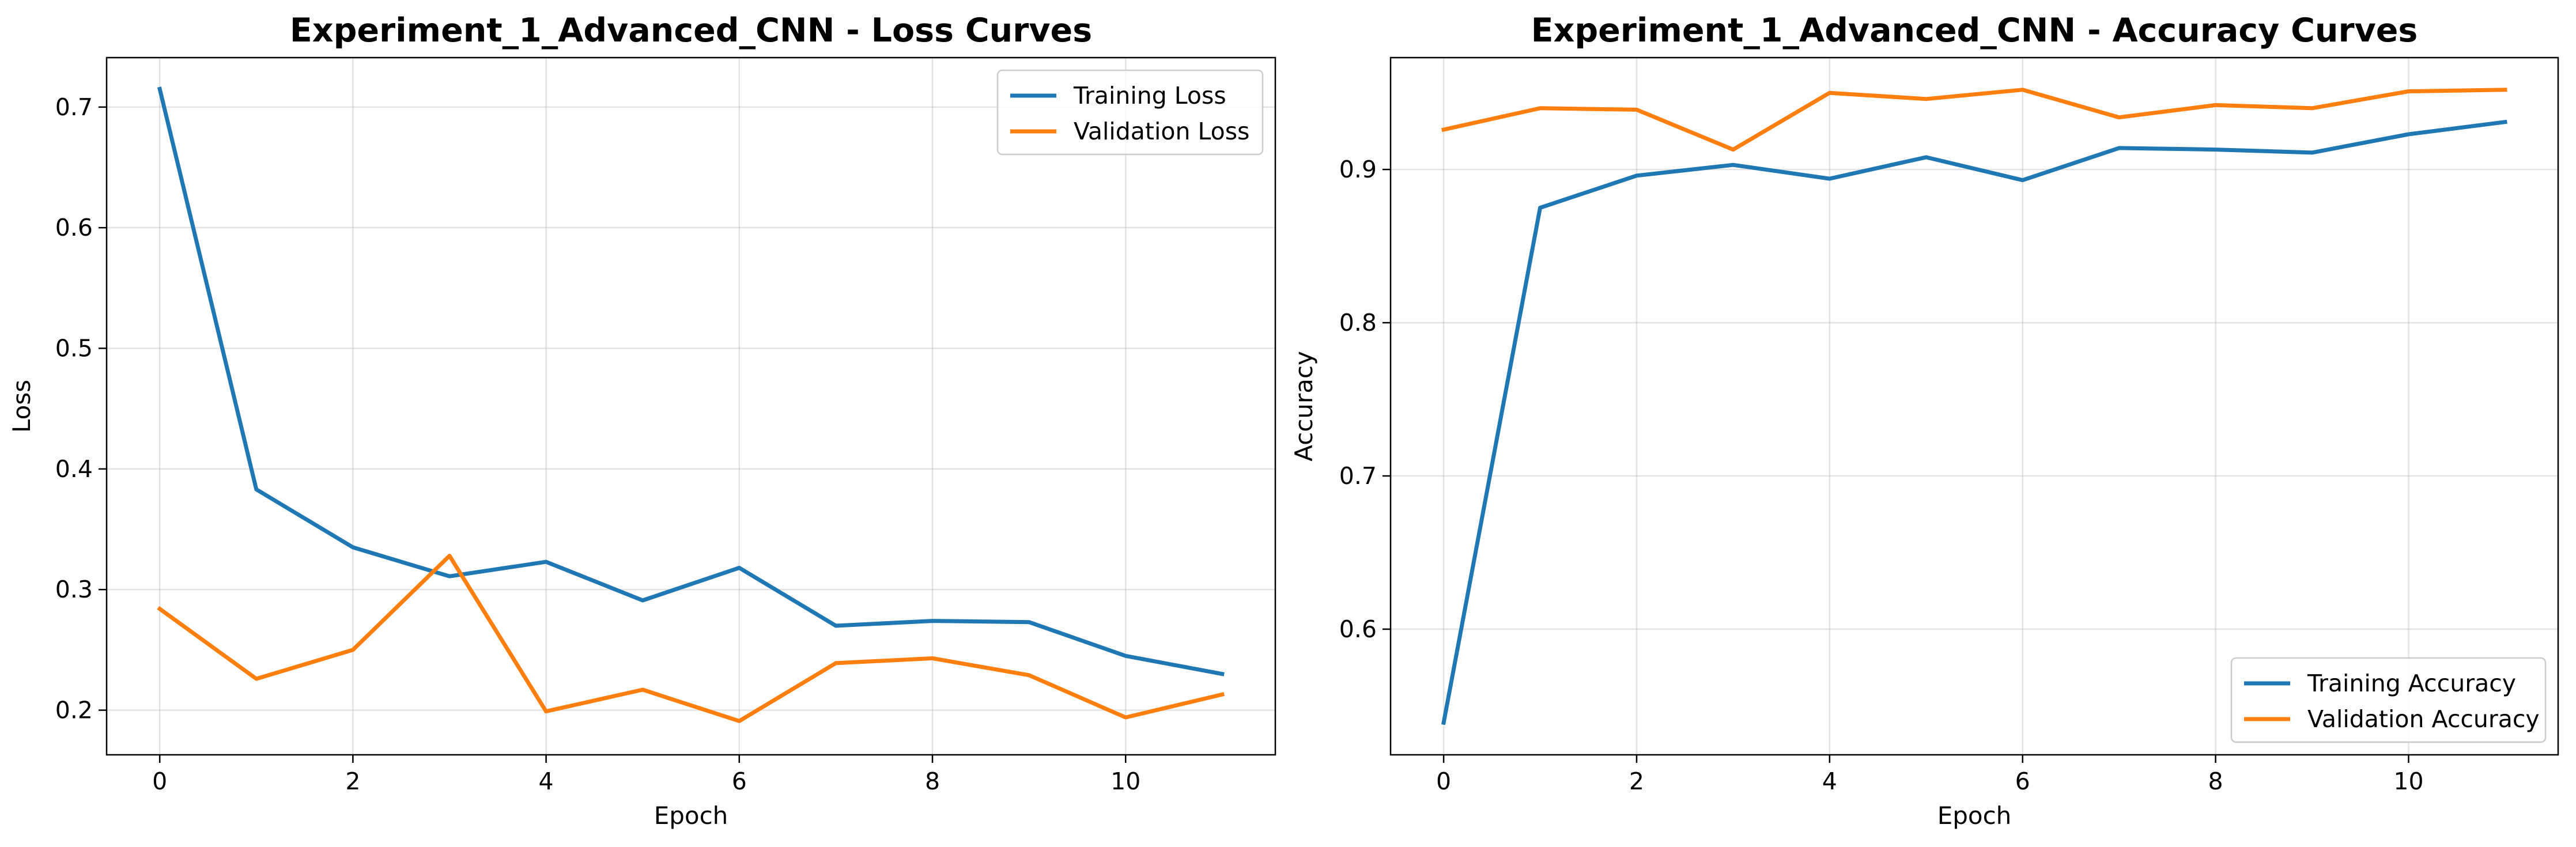 The width and height of the screenshot is (2576, 847). I want to click on y-axis-label: Loss, so click(21, 406).